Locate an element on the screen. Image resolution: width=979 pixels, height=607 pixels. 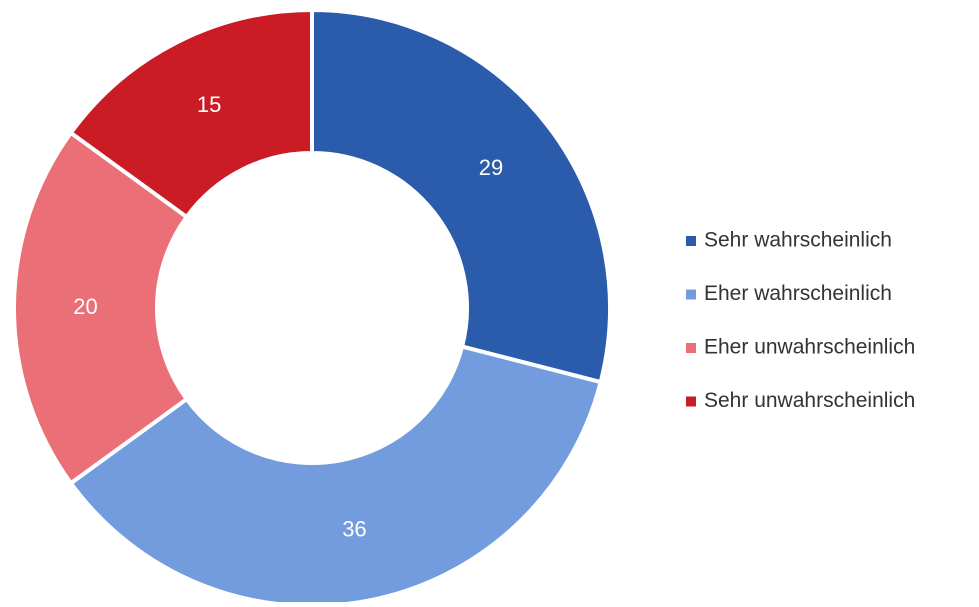
legend-label: Eher unwahrscheinlich is located at coordinates (809, 347).